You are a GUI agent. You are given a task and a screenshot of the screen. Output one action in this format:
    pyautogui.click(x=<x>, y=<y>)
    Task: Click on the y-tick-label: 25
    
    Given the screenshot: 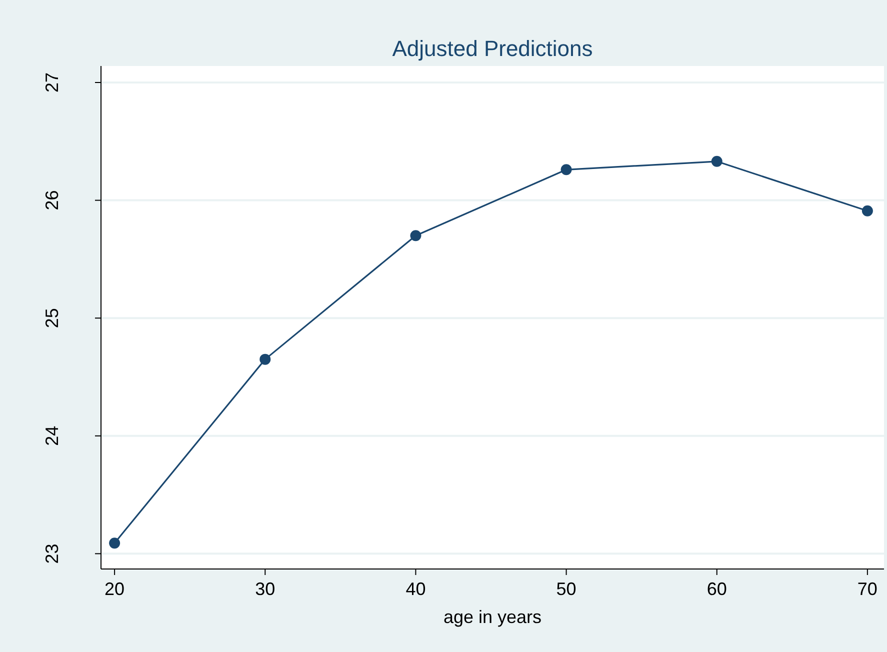 What is the action you would take?
    pyautogui.click(x=52, y=318)
    